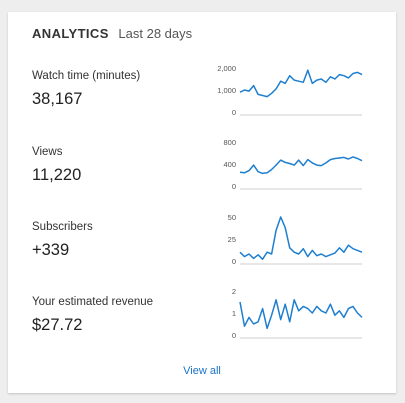  I want to click on sparkline-revenue: 2 1 0, so click(297, 313).